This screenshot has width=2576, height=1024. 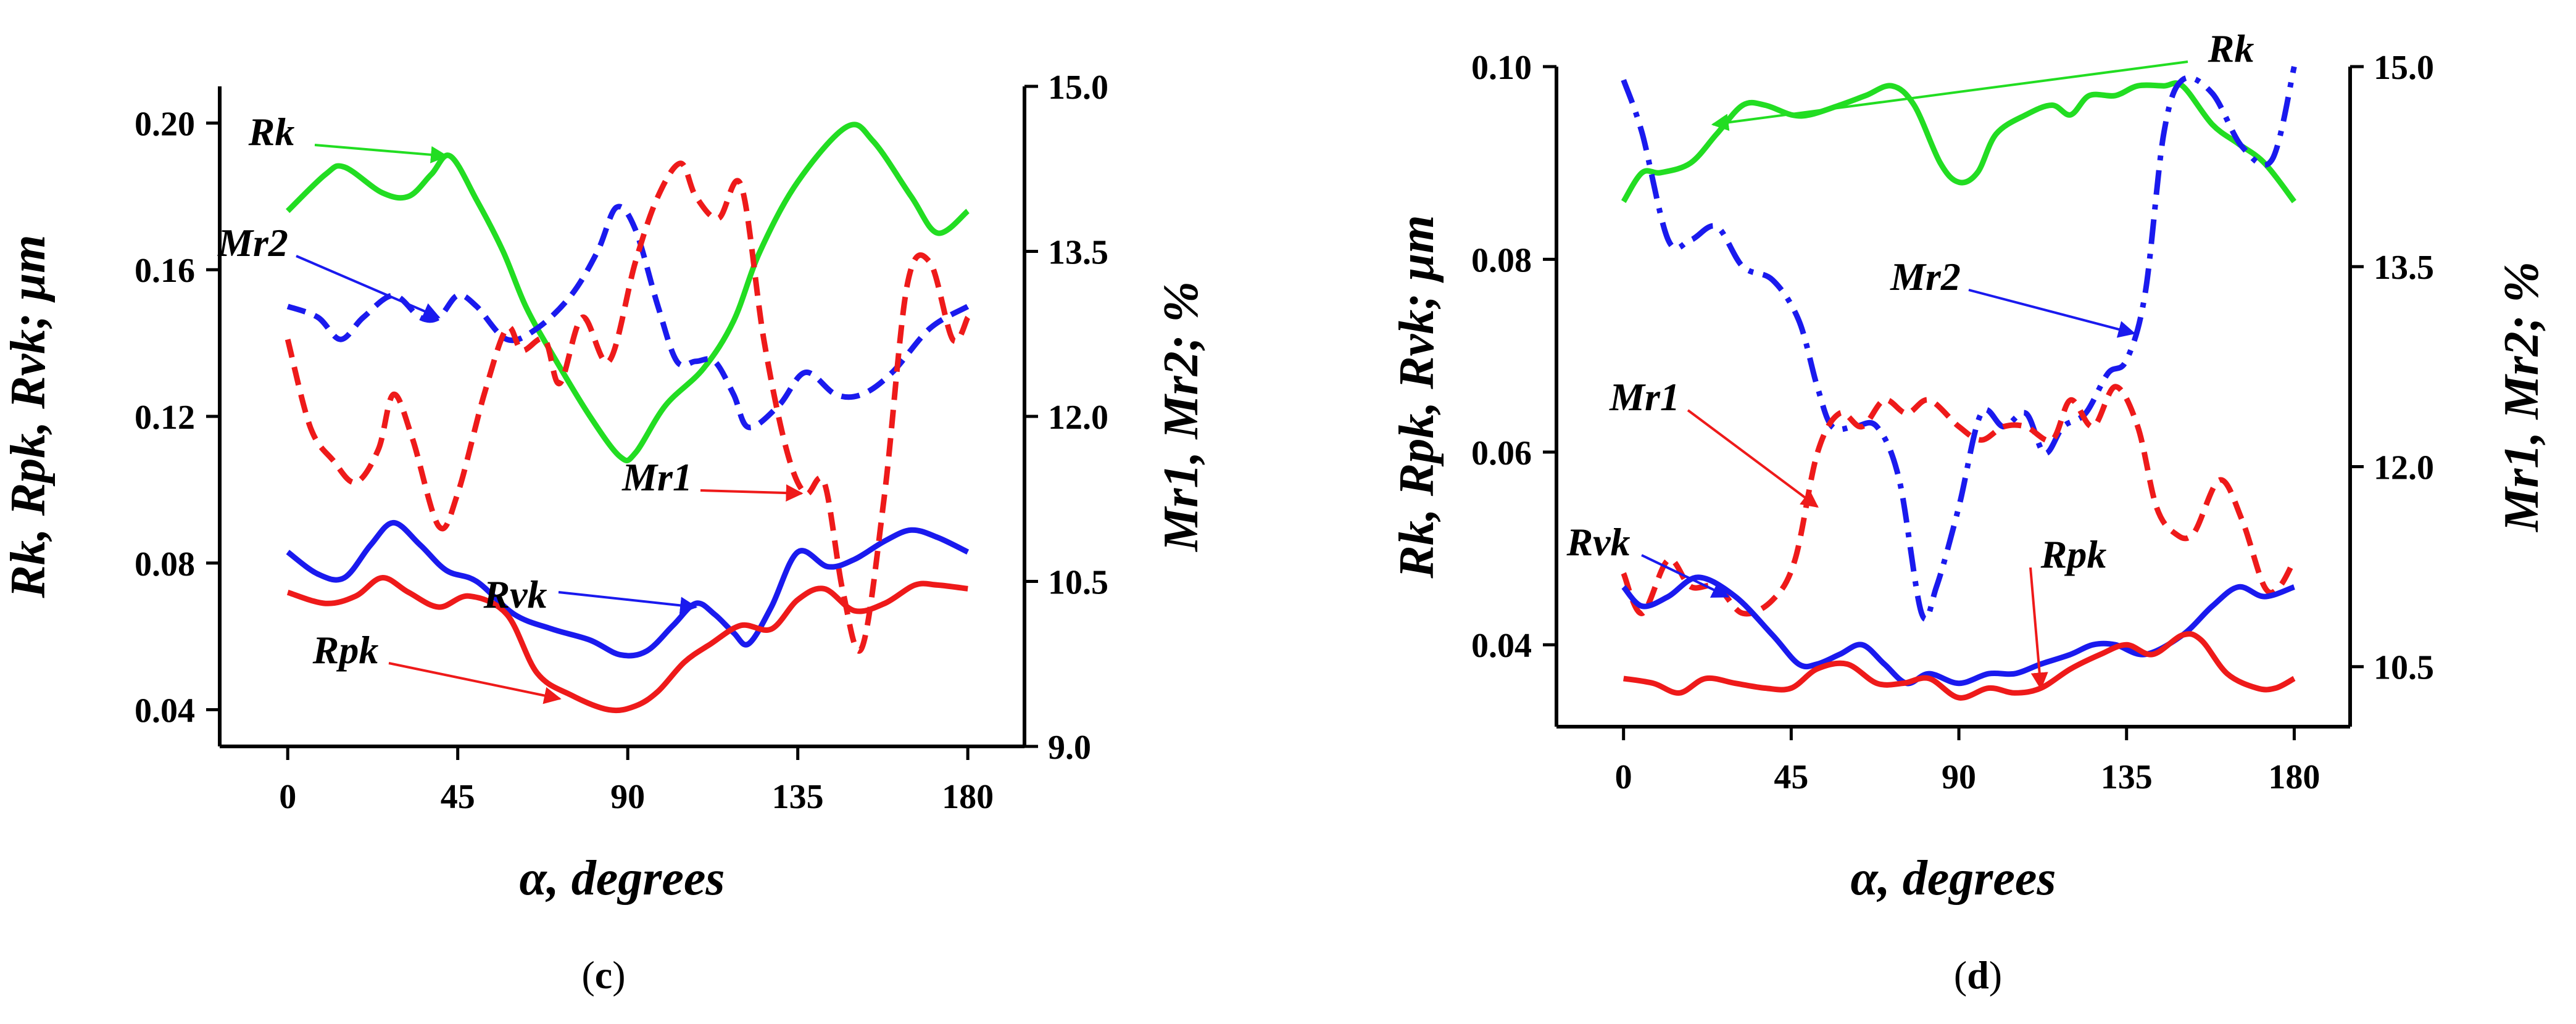 I want to click on y-left-tick-label: 0.12, so click(x=165, y=418).